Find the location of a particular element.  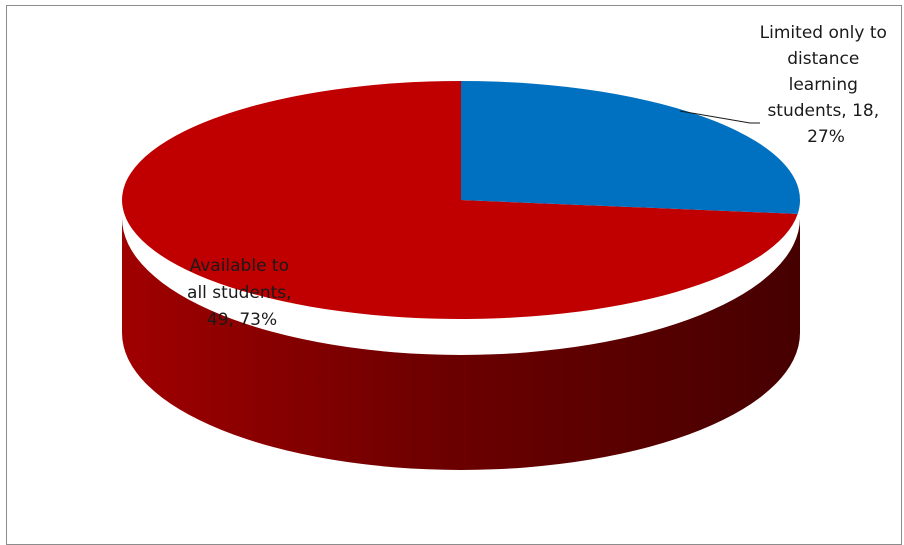

slice-limited-distance is located at coordinates (631, 147).